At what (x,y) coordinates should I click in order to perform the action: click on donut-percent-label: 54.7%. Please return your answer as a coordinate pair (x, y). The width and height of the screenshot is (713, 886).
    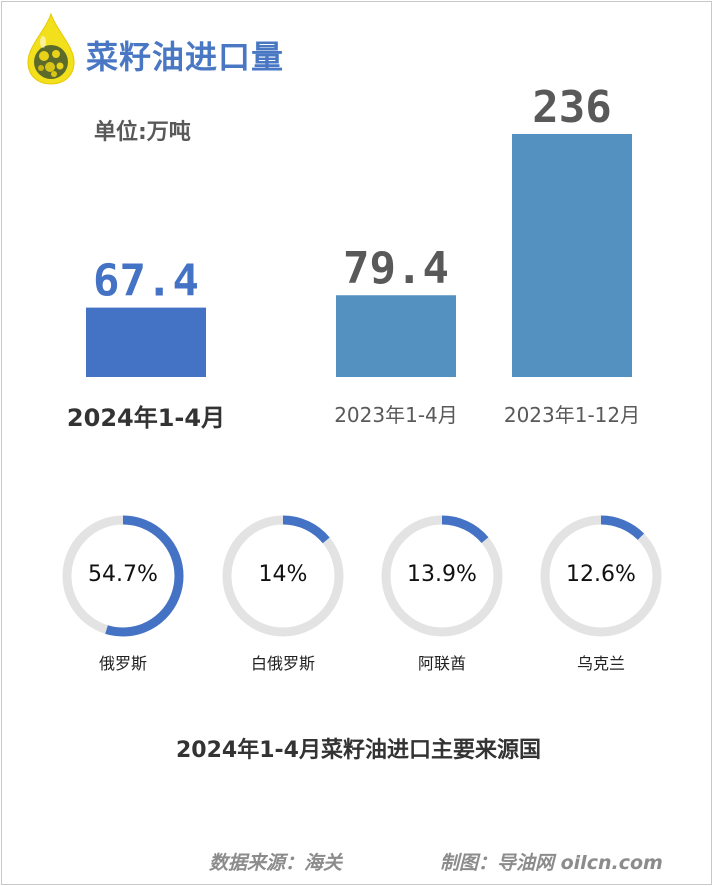
    Looking at the image, I should click on (123, 574).